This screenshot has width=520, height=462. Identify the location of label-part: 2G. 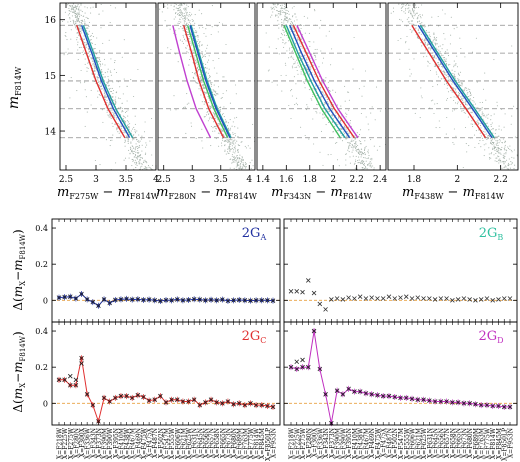
(487, 336).